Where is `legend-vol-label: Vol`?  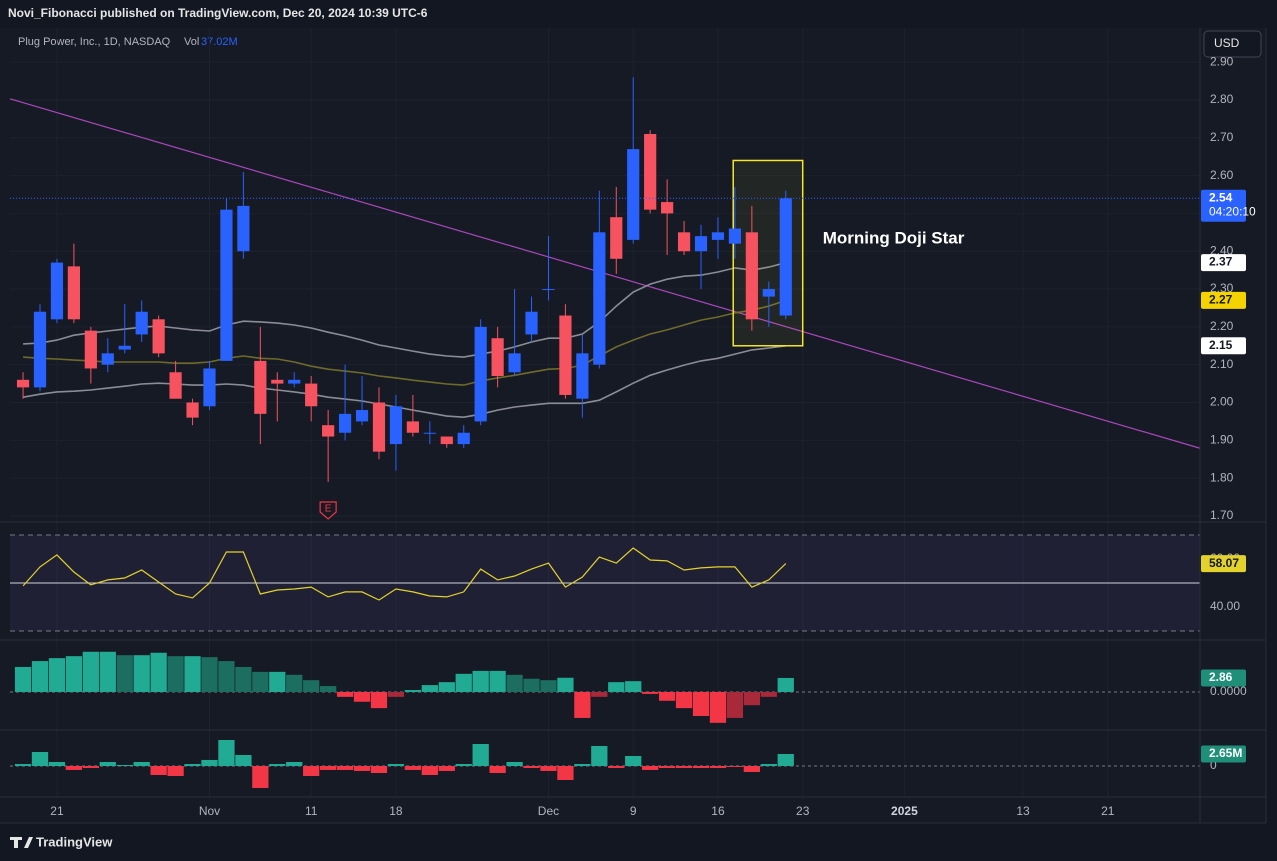 legend-vol-label: Vol is located at coordinates (191, 42).